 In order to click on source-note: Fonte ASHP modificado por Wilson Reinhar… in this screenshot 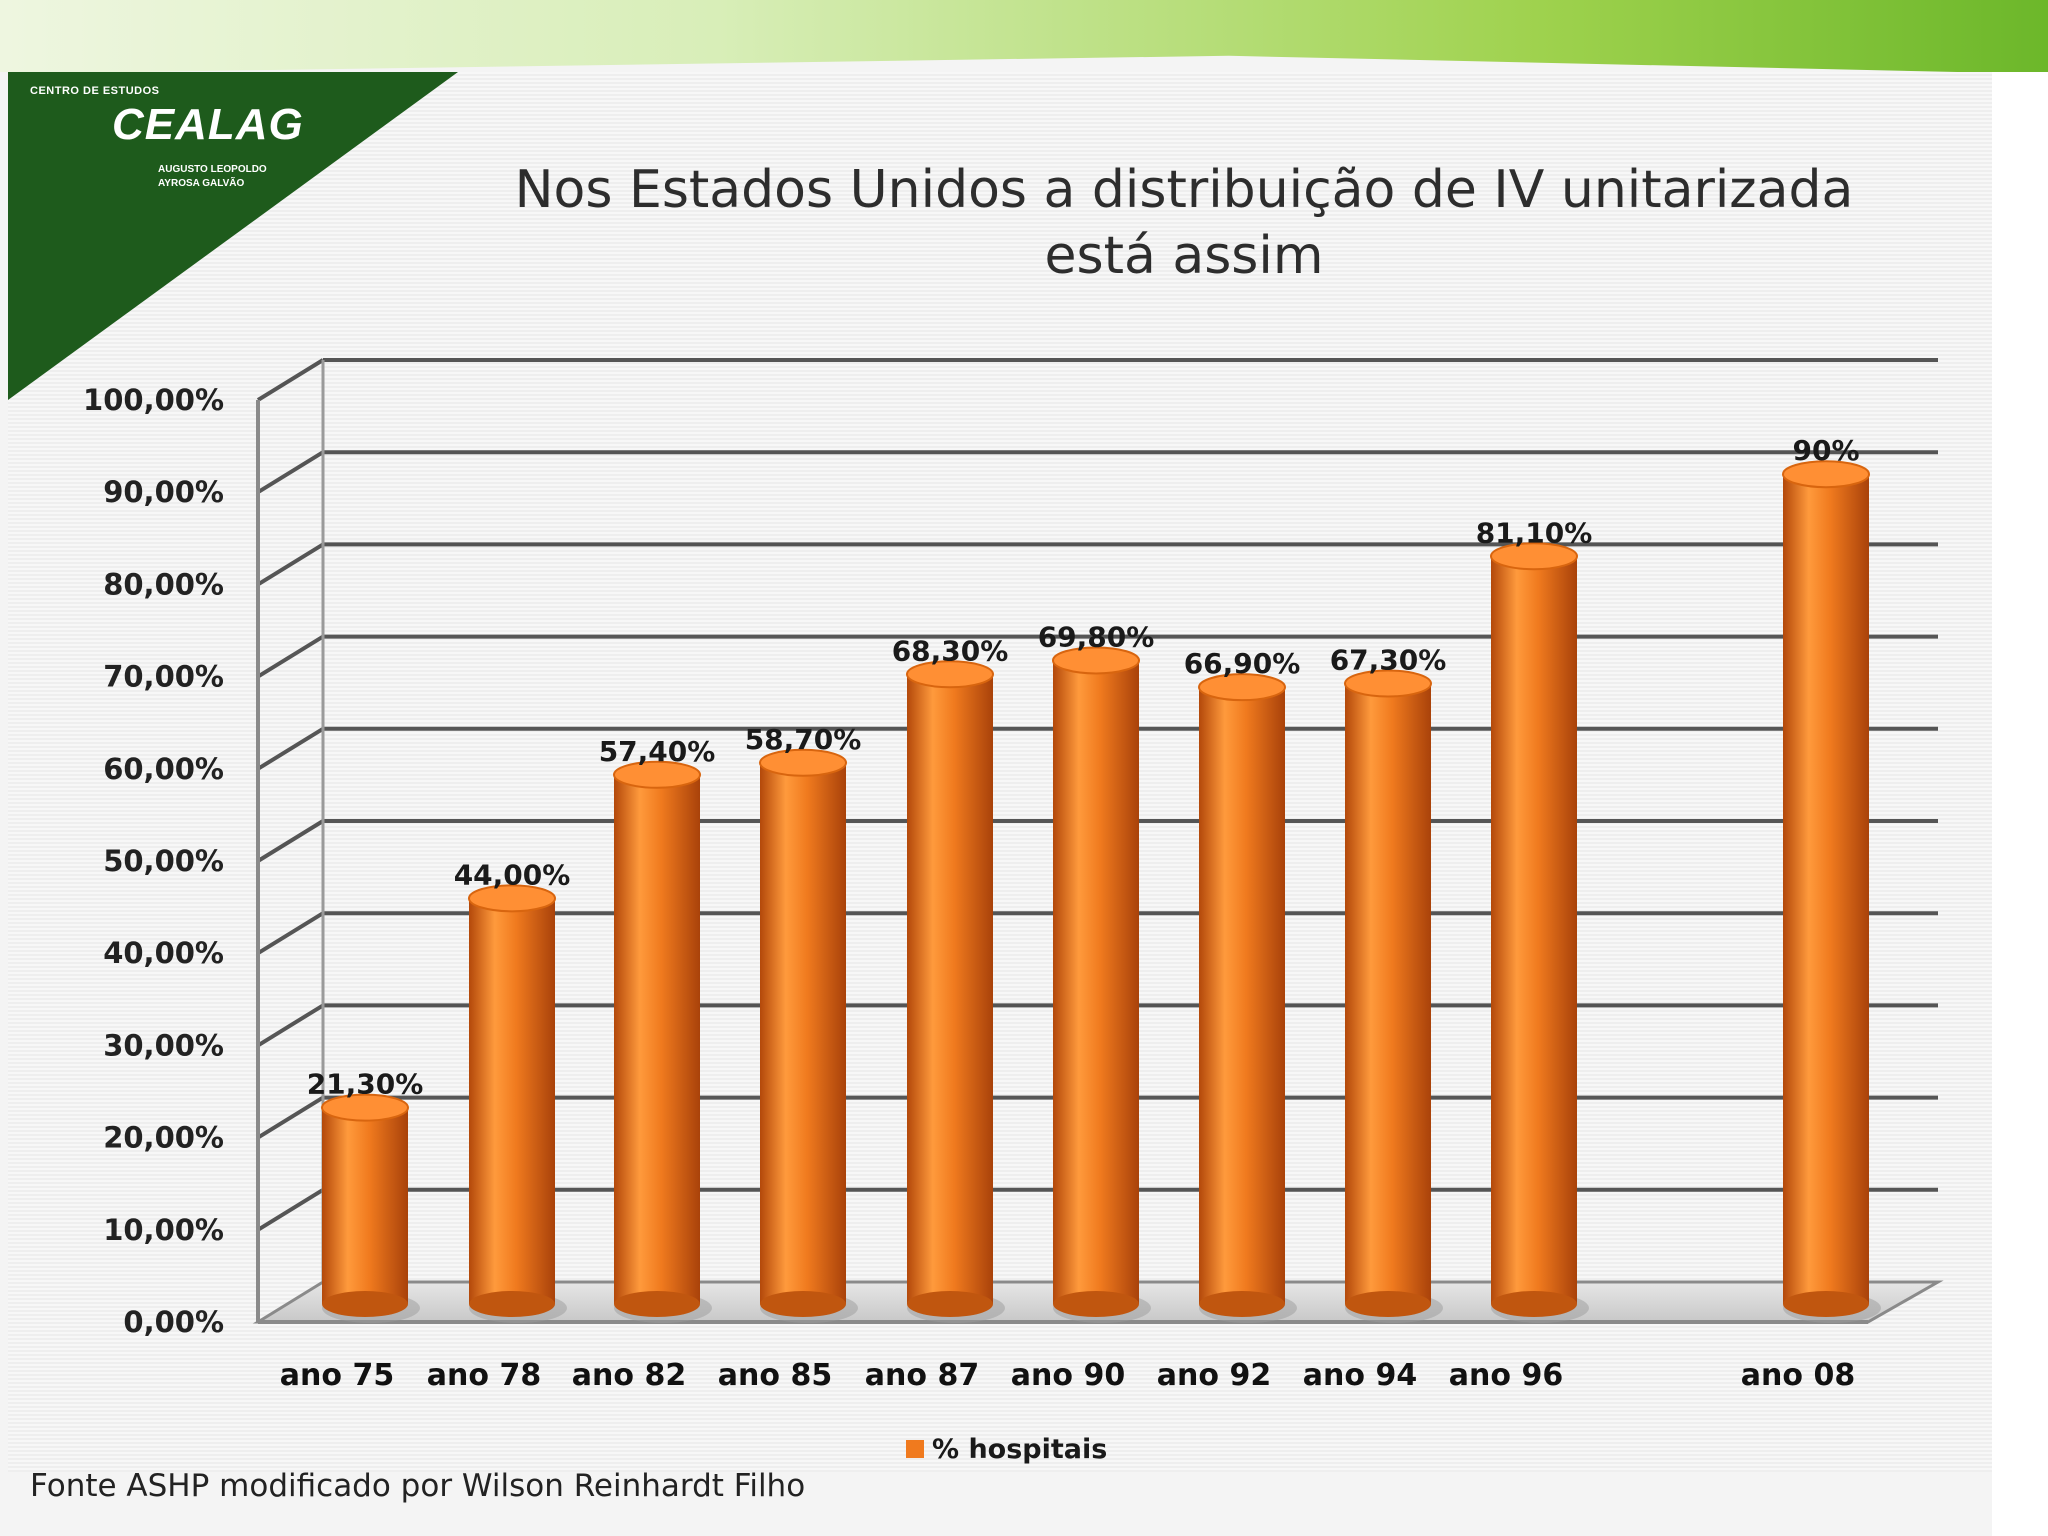, I will do `click(418, 1486)`.